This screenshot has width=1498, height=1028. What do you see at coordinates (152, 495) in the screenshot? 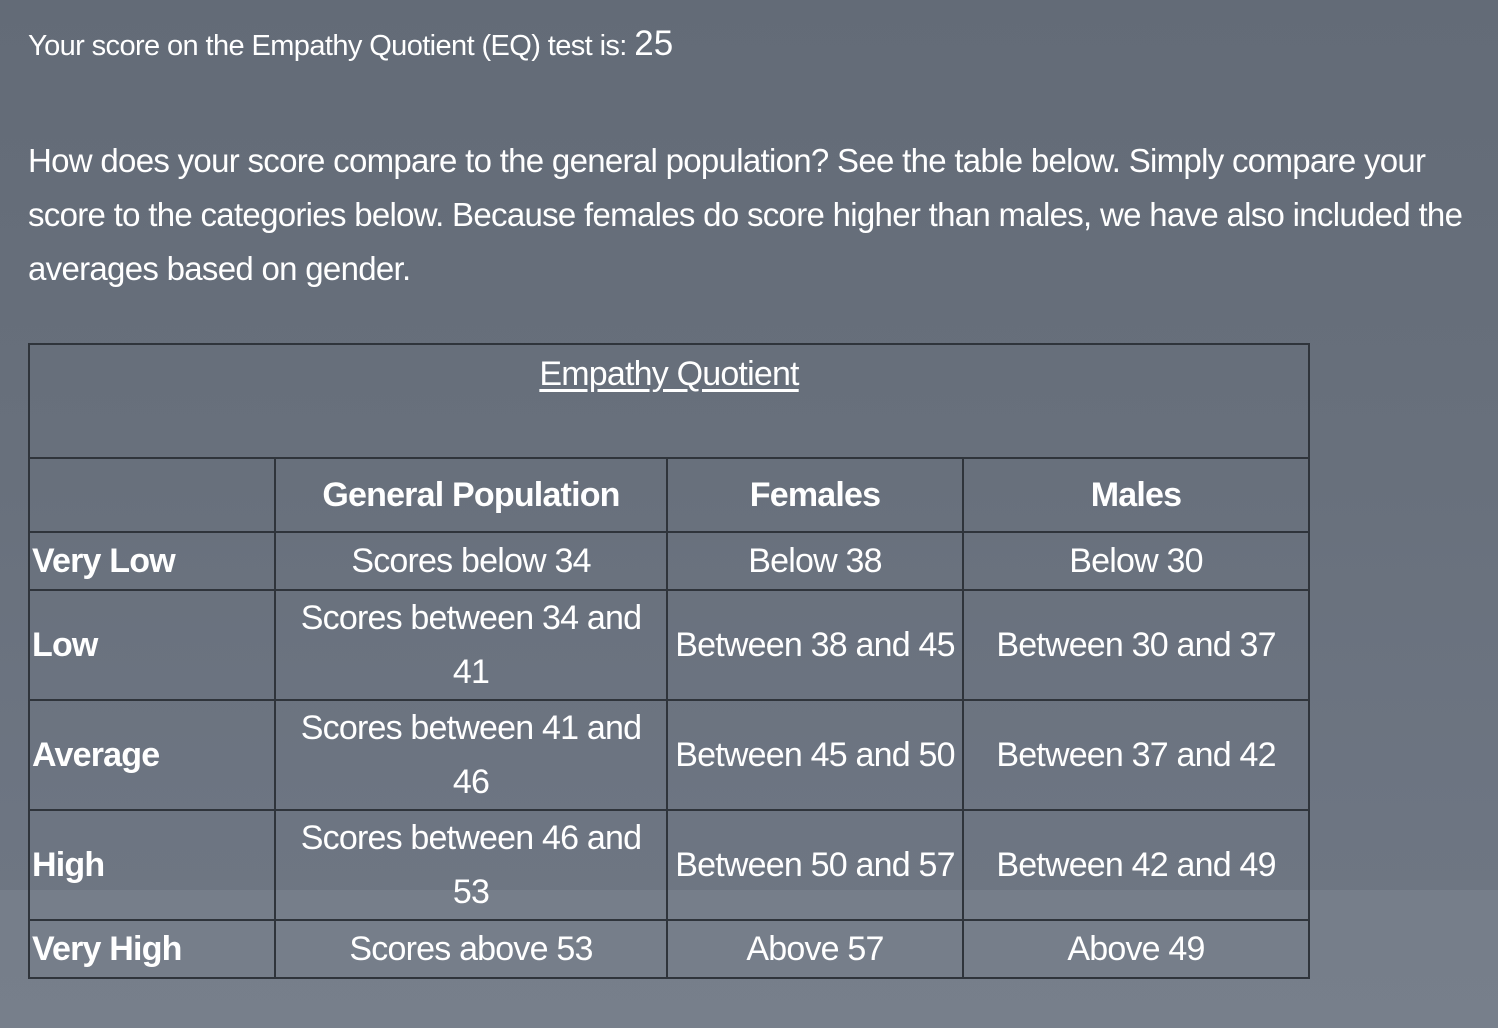
I see `column-header-empty` at bounding box center [152, 495].